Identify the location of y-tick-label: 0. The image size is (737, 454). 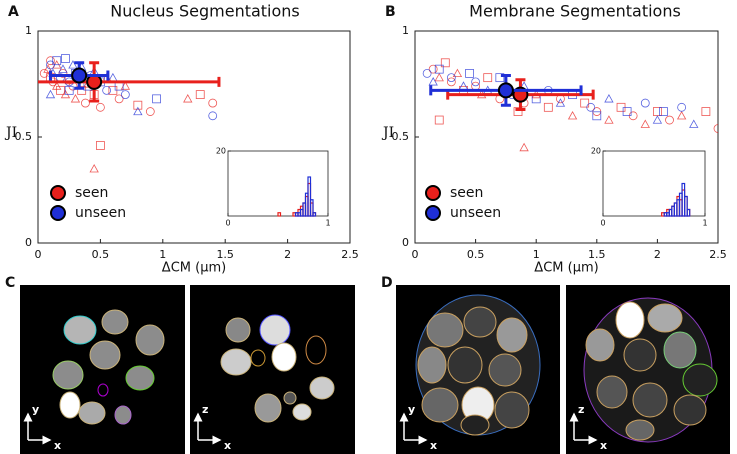
(405, 242).